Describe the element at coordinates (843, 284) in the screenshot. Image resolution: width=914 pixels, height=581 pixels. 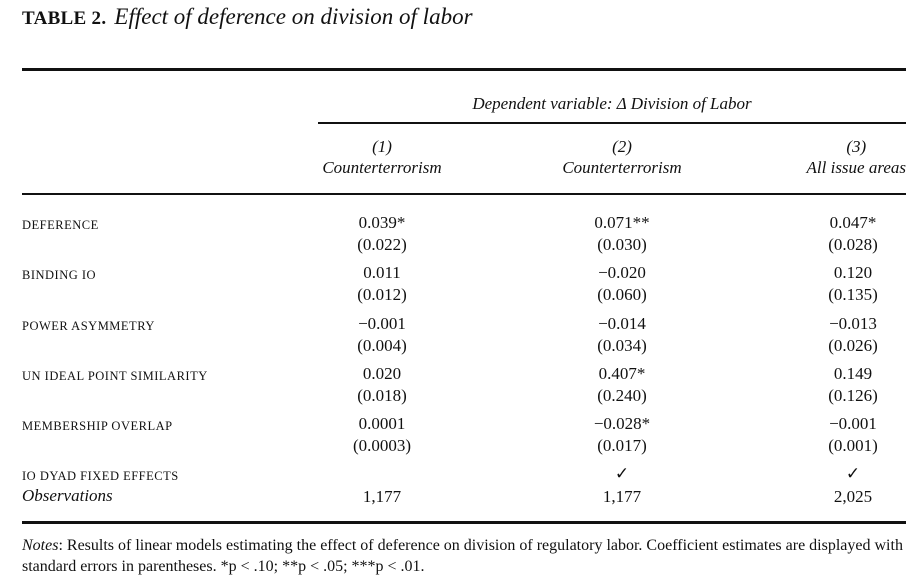
I see `cell-binding-io-3: 0.120 (0.135)` at that location.